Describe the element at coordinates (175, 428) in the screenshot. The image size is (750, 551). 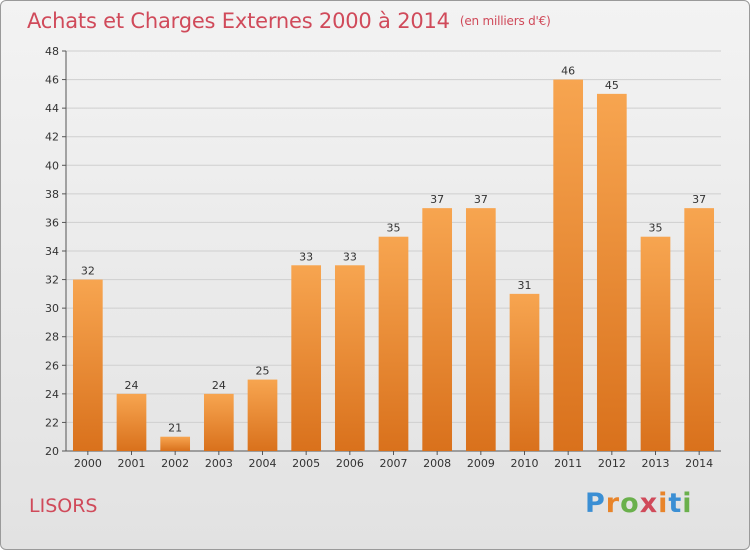
I see `value-label-2002: 21` at that location.